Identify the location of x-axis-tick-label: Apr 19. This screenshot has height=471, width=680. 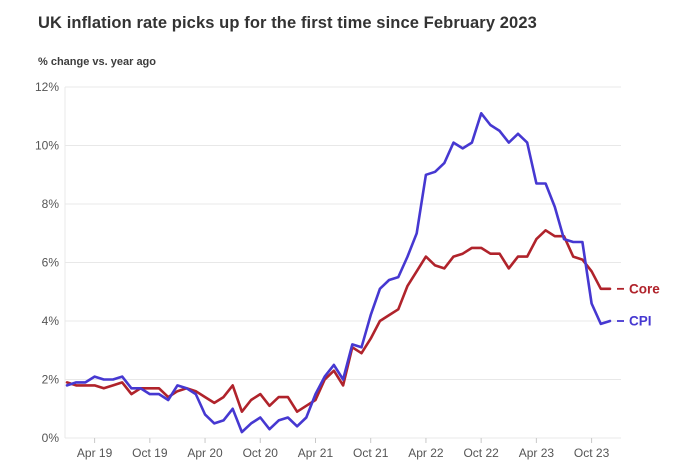
(95, 453).